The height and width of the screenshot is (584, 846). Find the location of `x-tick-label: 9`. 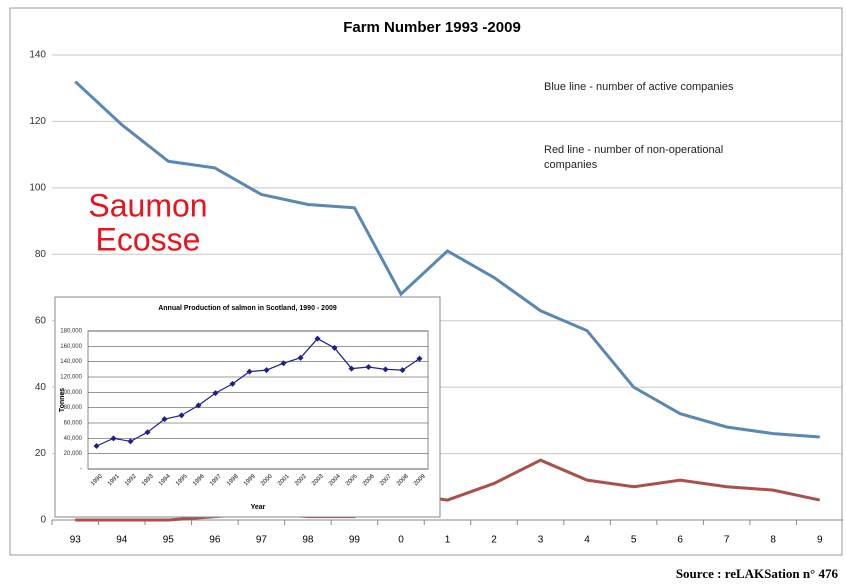

x-tick-label: 9 is located at coordinates (820, 540).